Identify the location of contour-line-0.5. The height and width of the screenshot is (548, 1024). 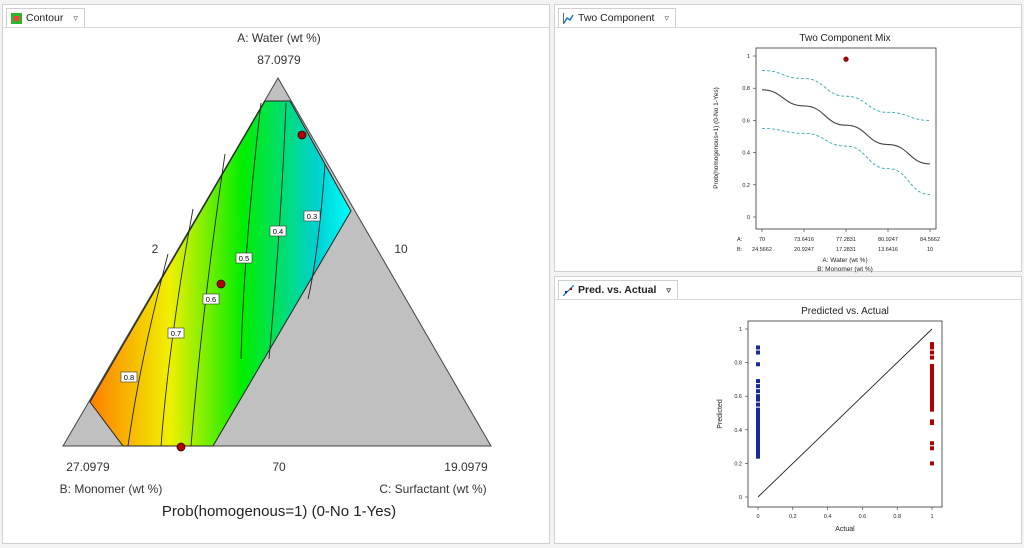
(251, 231).